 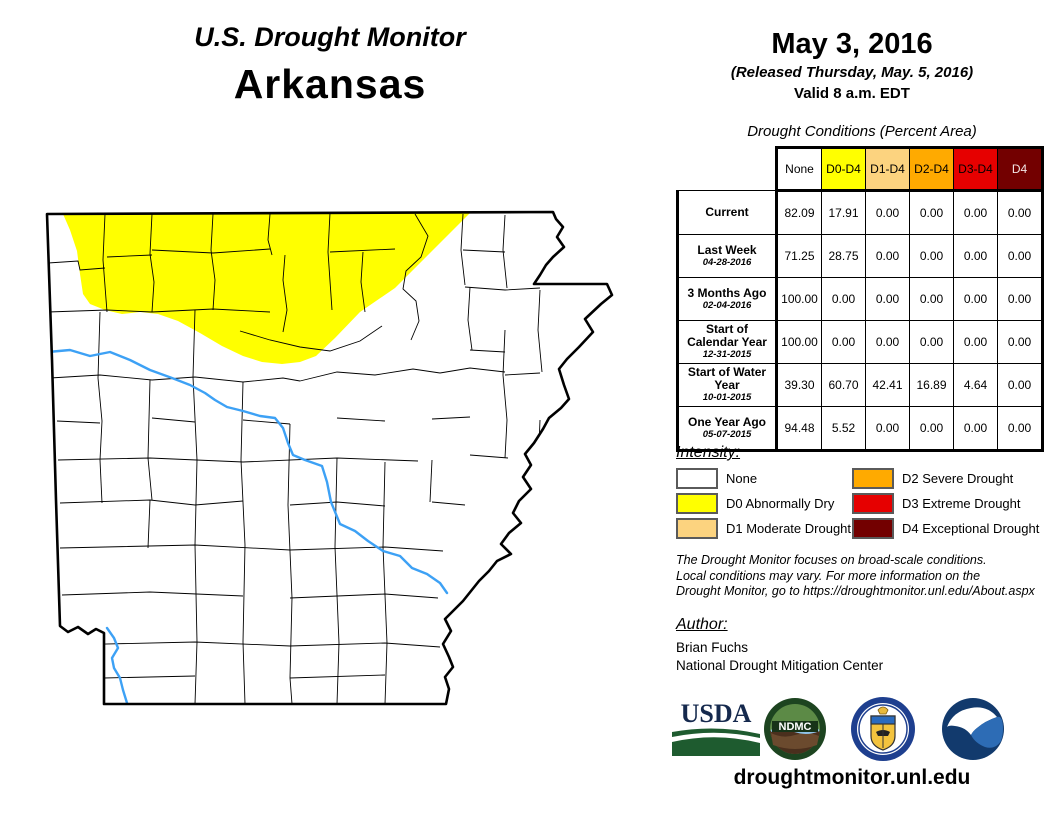 What do you see at coordinates (931, 384) in the screenshot?
I see `cell: 16.89` at bounding box center [931, 384].